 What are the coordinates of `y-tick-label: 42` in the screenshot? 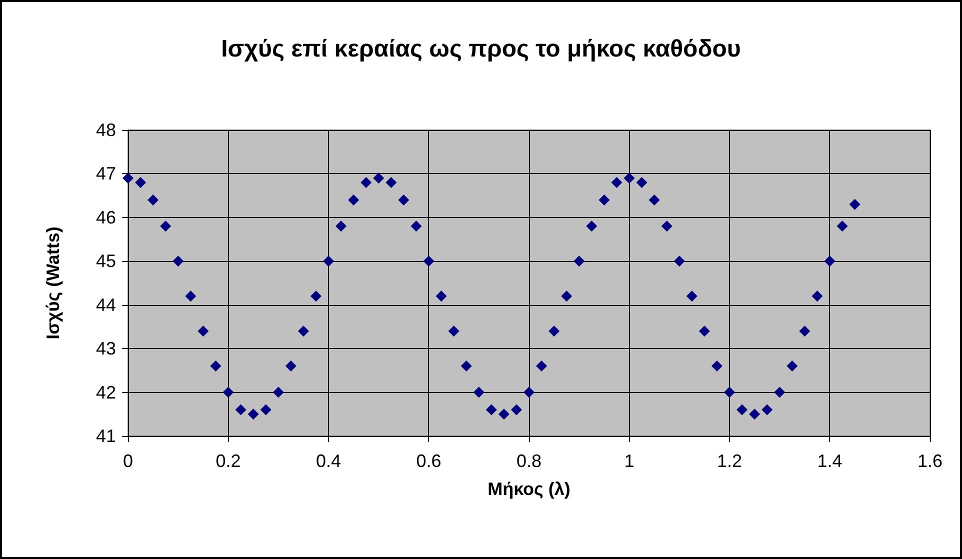 It's located at (106, 392).